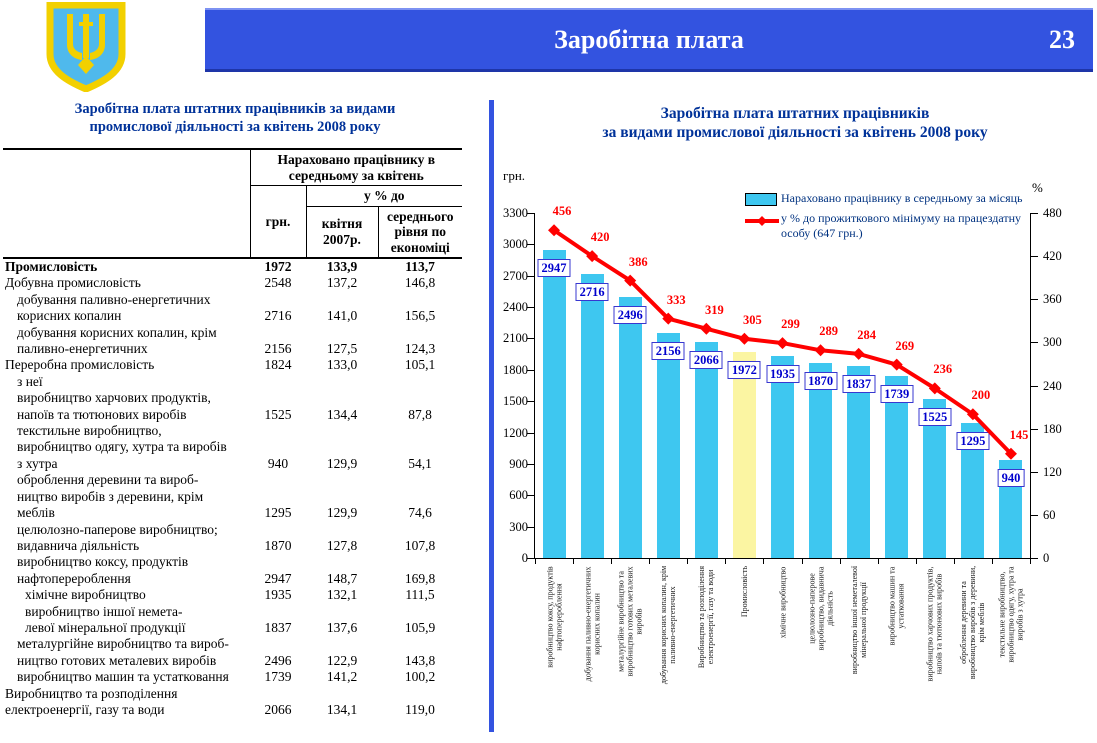 The image size is (1097, 743). What do you see at coordinates (524, 558) in the screenshot?
I see `y-axis-tick-label: 0` at bounding box center [524, 558].